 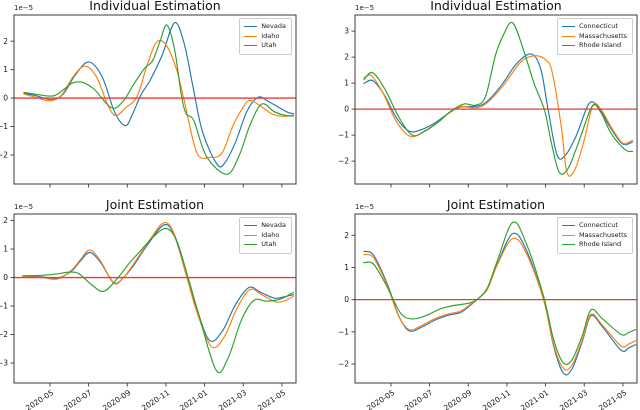 I want to click on x-tick-label: 2021-03, so click(x=573, y=399).